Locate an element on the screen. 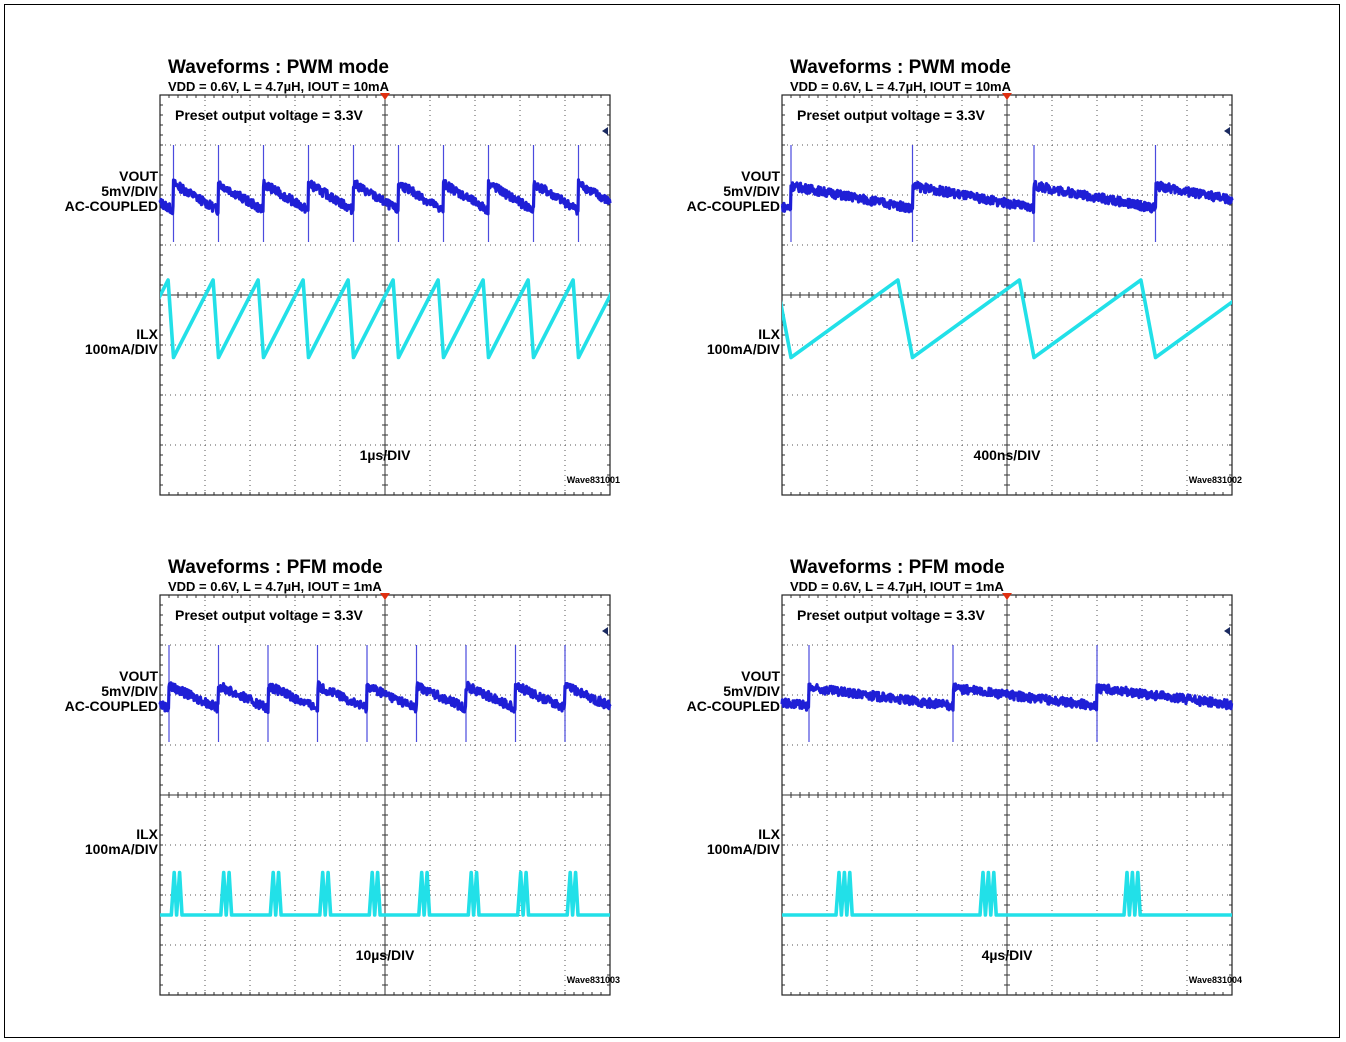 Image resolution: width=1346 pixels, height=1042 pixels. timebase-label: 1µs/DIV is located at coordinates (385, 455).